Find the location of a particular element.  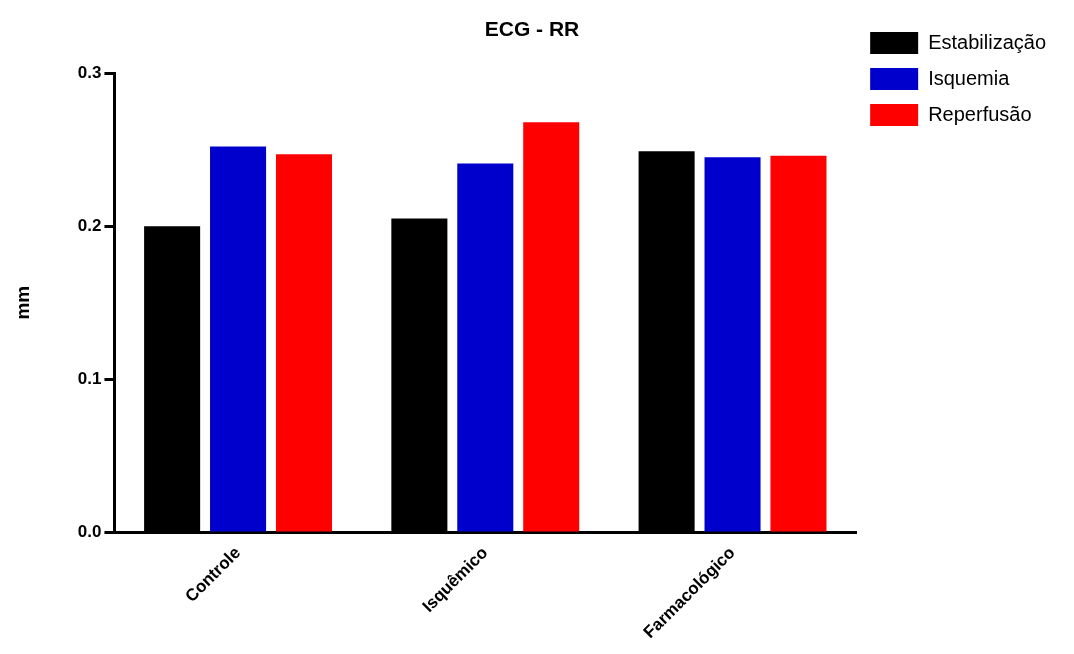

y-tick-label: 0.1 is located at coordinates (89, 378).